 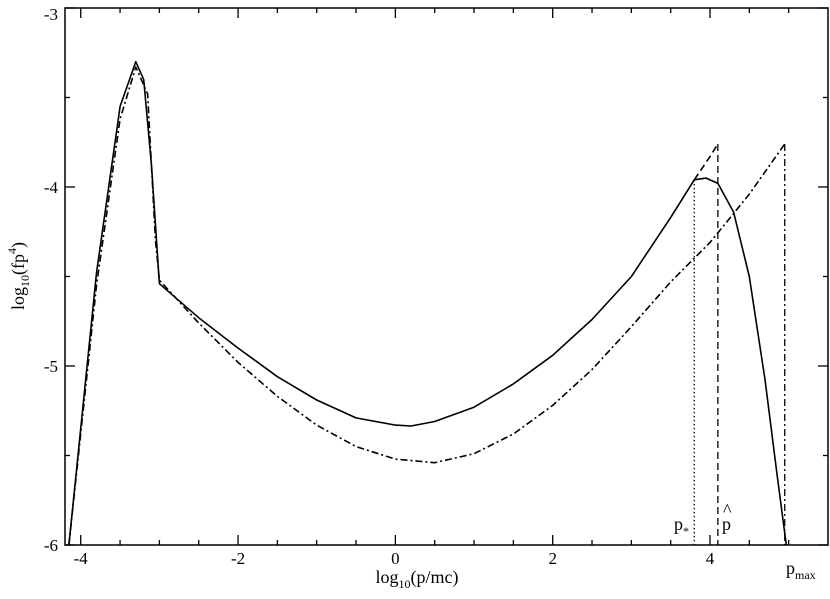 What do you see at coordinates (81, 558) in the screenshot?
I see `x-tick-label: -4` at bounding box center [81, 558].